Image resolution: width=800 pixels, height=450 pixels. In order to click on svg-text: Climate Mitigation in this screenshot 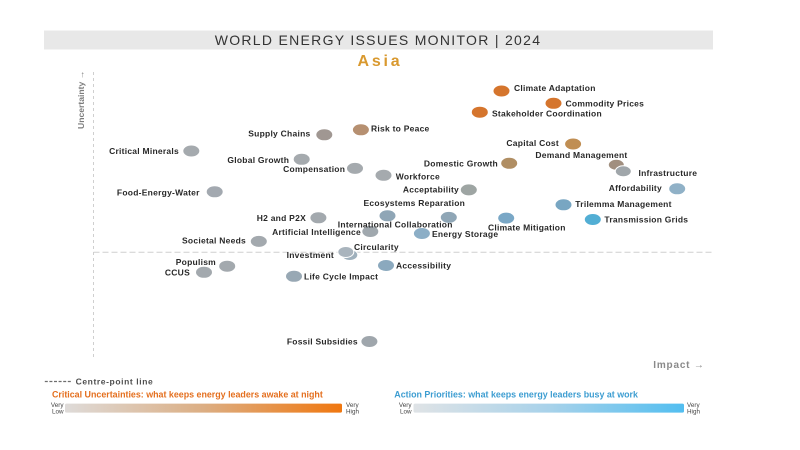, I will do `click(527, 228)`.